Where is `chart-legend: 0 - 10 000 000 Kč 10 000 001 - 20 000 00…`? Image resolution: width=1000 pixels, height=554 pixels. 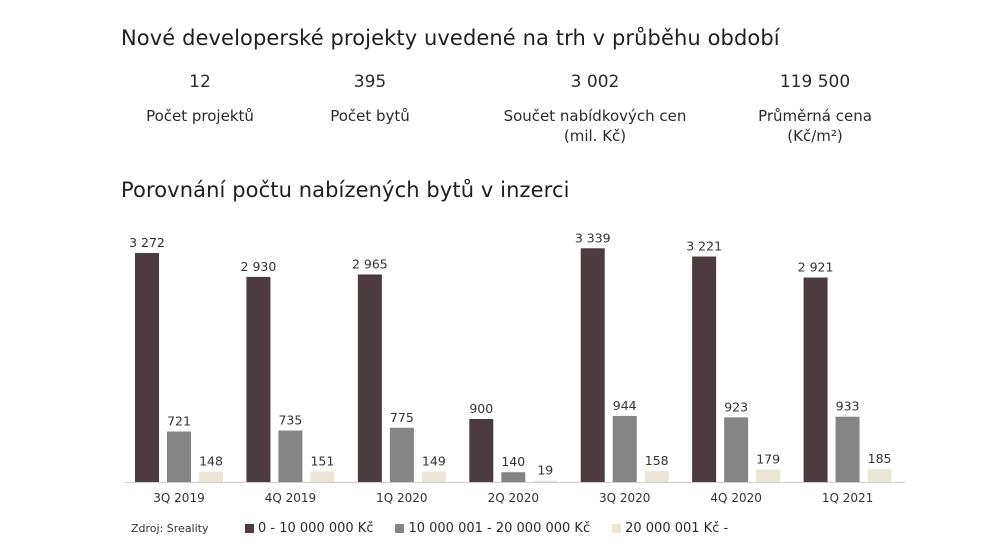
chart-legend: 0 - 10 000 000 Kč 10 000 001 - 20 000 00… is located at coordinates (497, 528).